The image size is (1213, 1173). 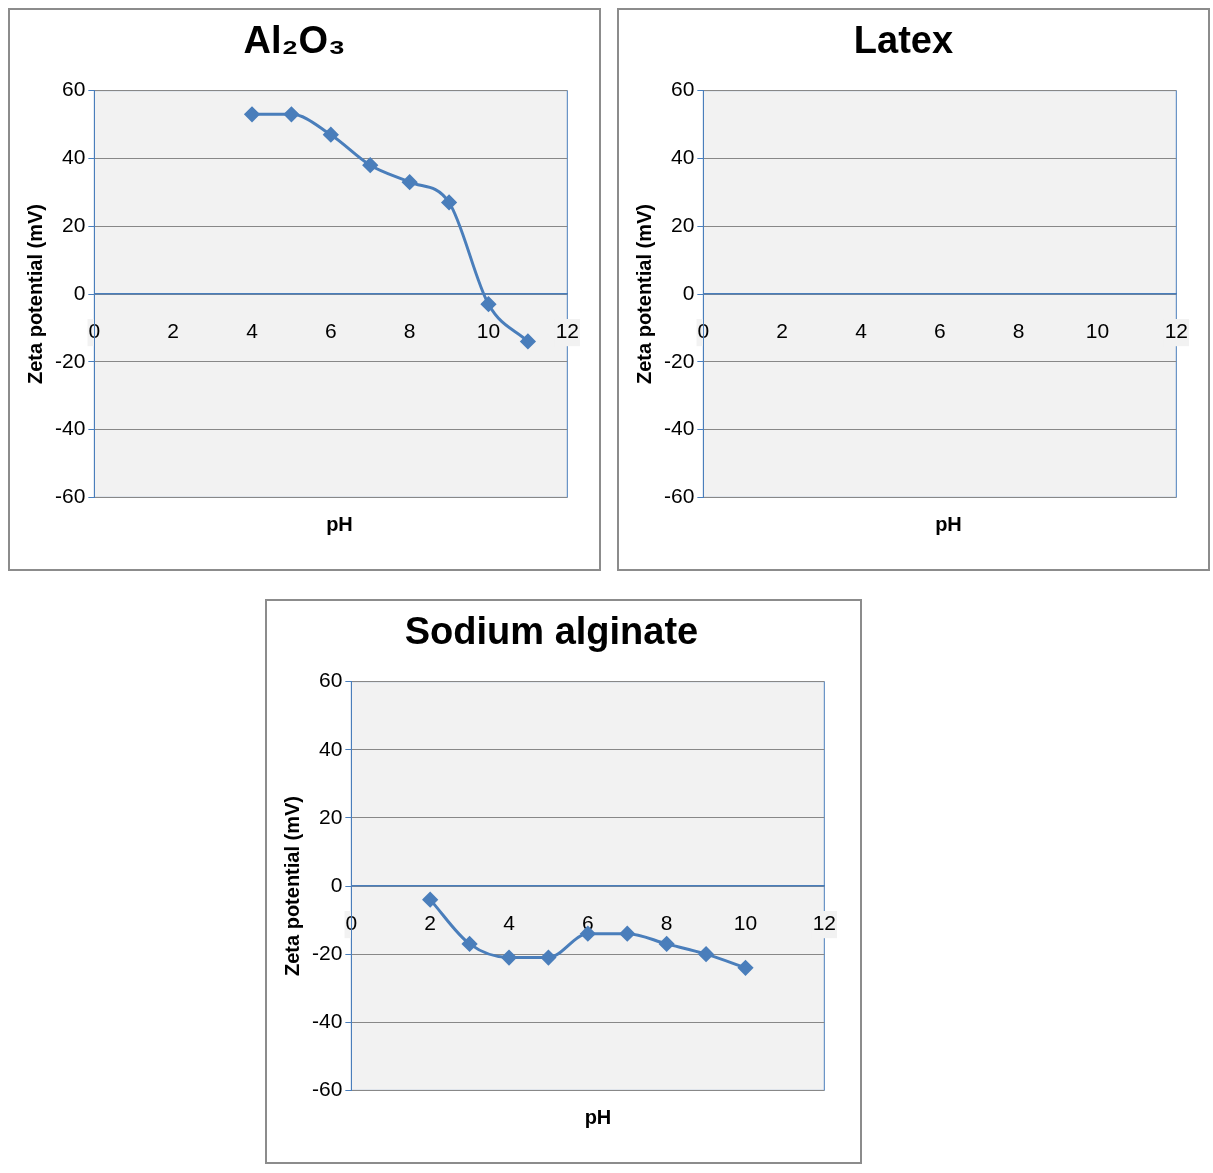 I want to click on chart-title: Sodium alginate, so click(x=551, y=631).